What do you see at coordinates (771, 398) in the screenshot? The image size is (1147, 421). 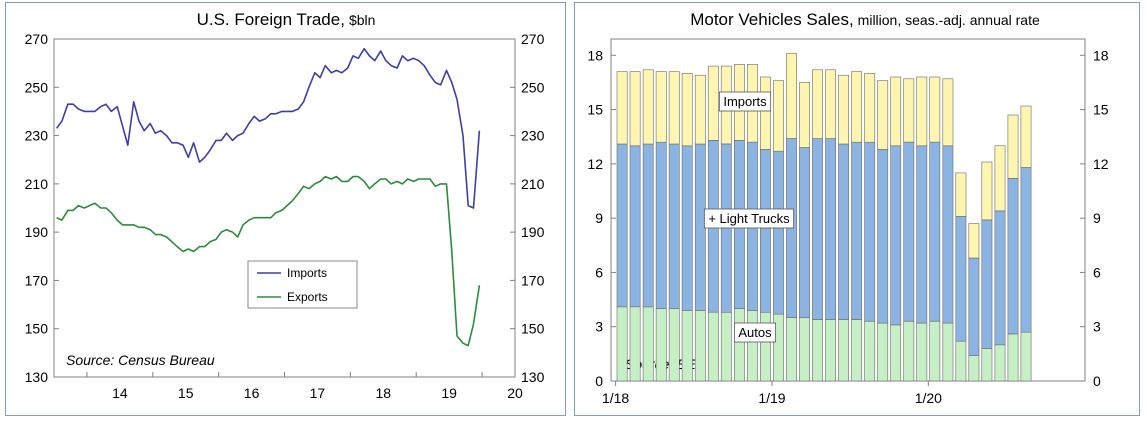 I see `x-tick-label: 1/19` at bounding box center [771, 398].